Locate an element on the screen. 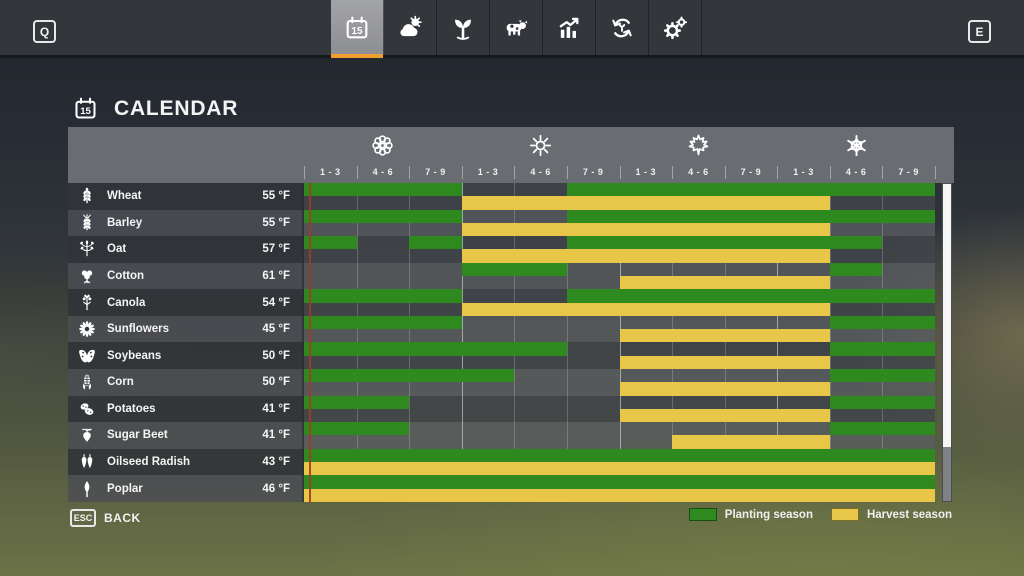 This screenshot has width=1024, height=576. crop-row: Potatoes 41 °F is located at coordinates (501, 409).